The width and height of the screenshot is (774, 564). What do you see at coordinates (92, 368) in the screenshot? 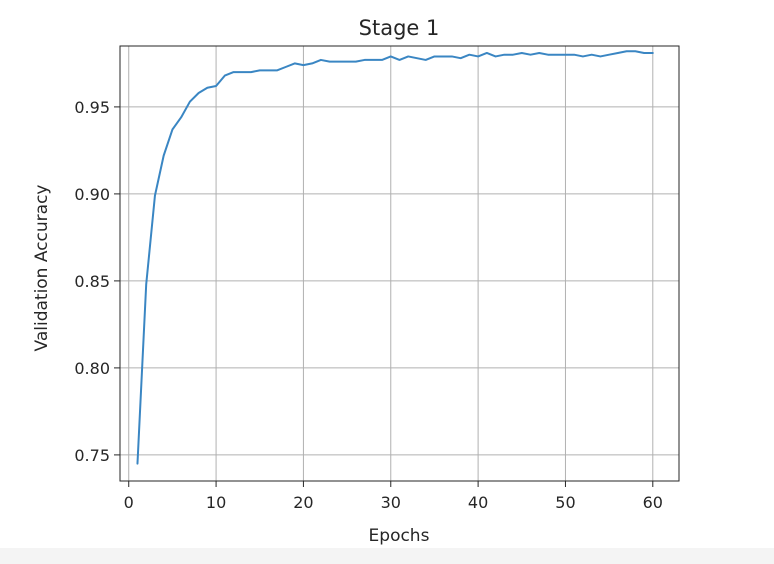
I see `y-tick-label: 0.80` at bounding box center [92, 368].